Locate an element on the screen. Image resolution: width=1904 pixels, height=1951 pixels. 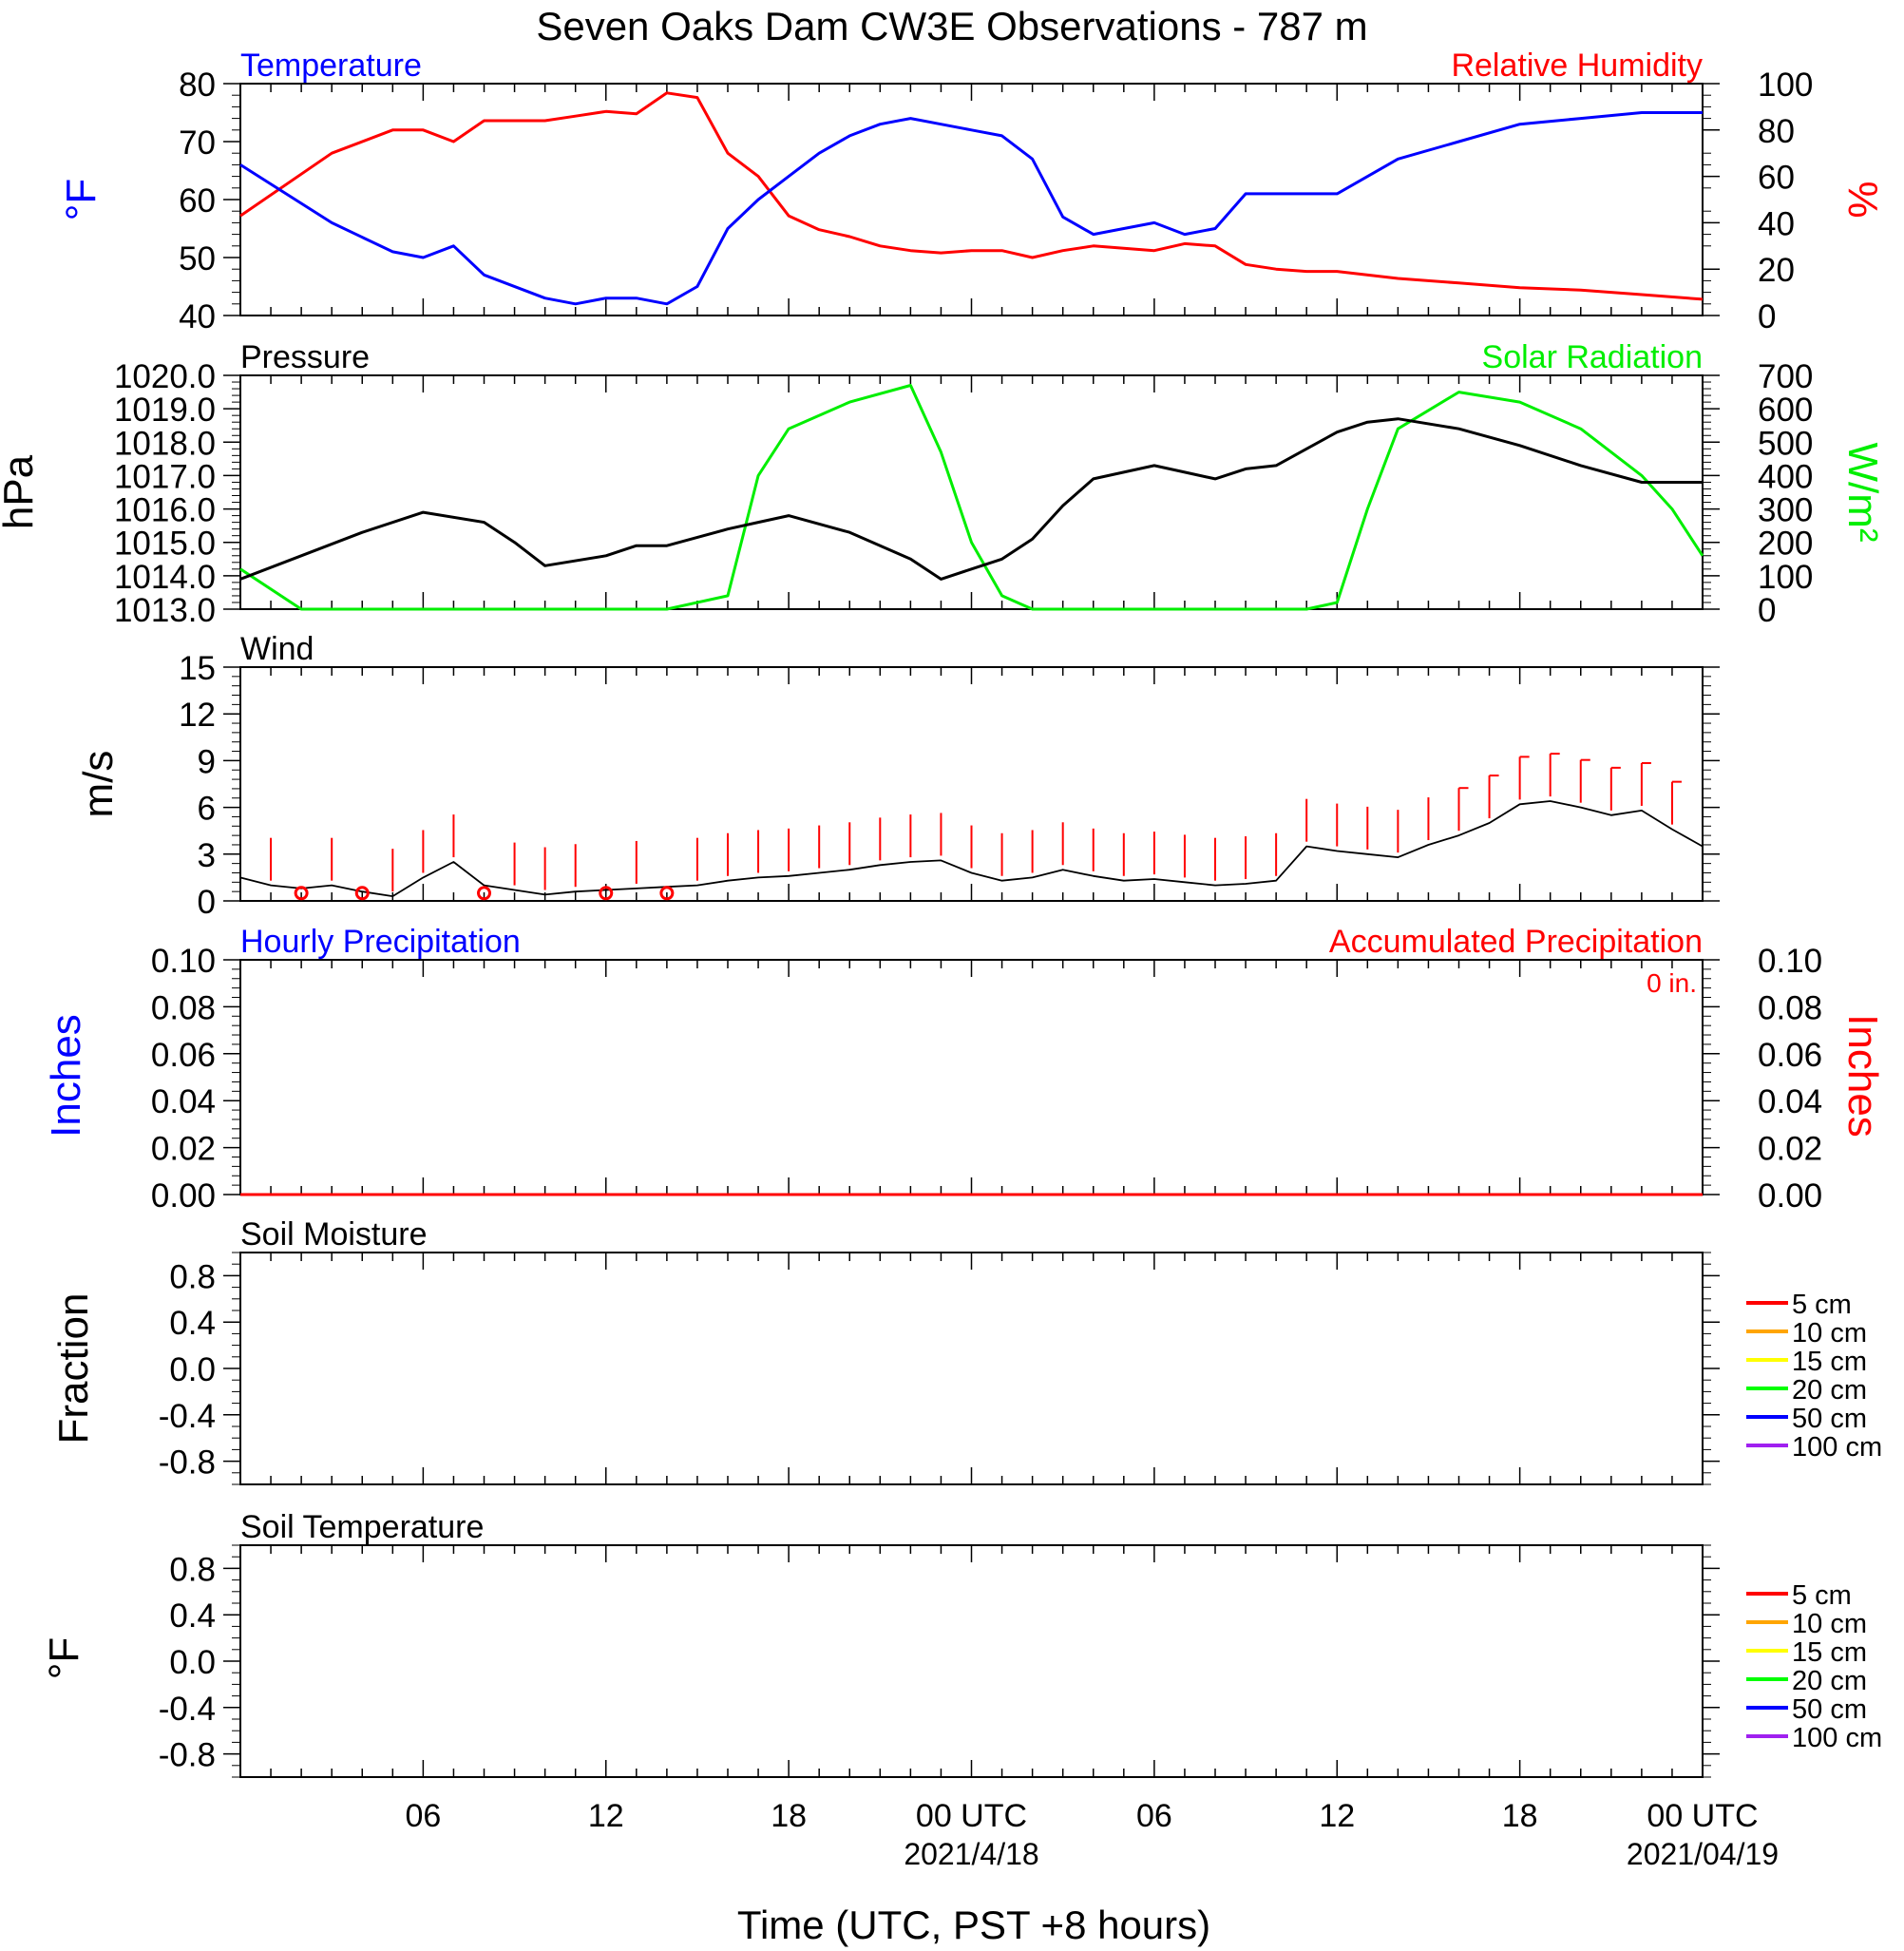
y-axis-label-fraction: Fraction is located at coordinates (73, 1368).